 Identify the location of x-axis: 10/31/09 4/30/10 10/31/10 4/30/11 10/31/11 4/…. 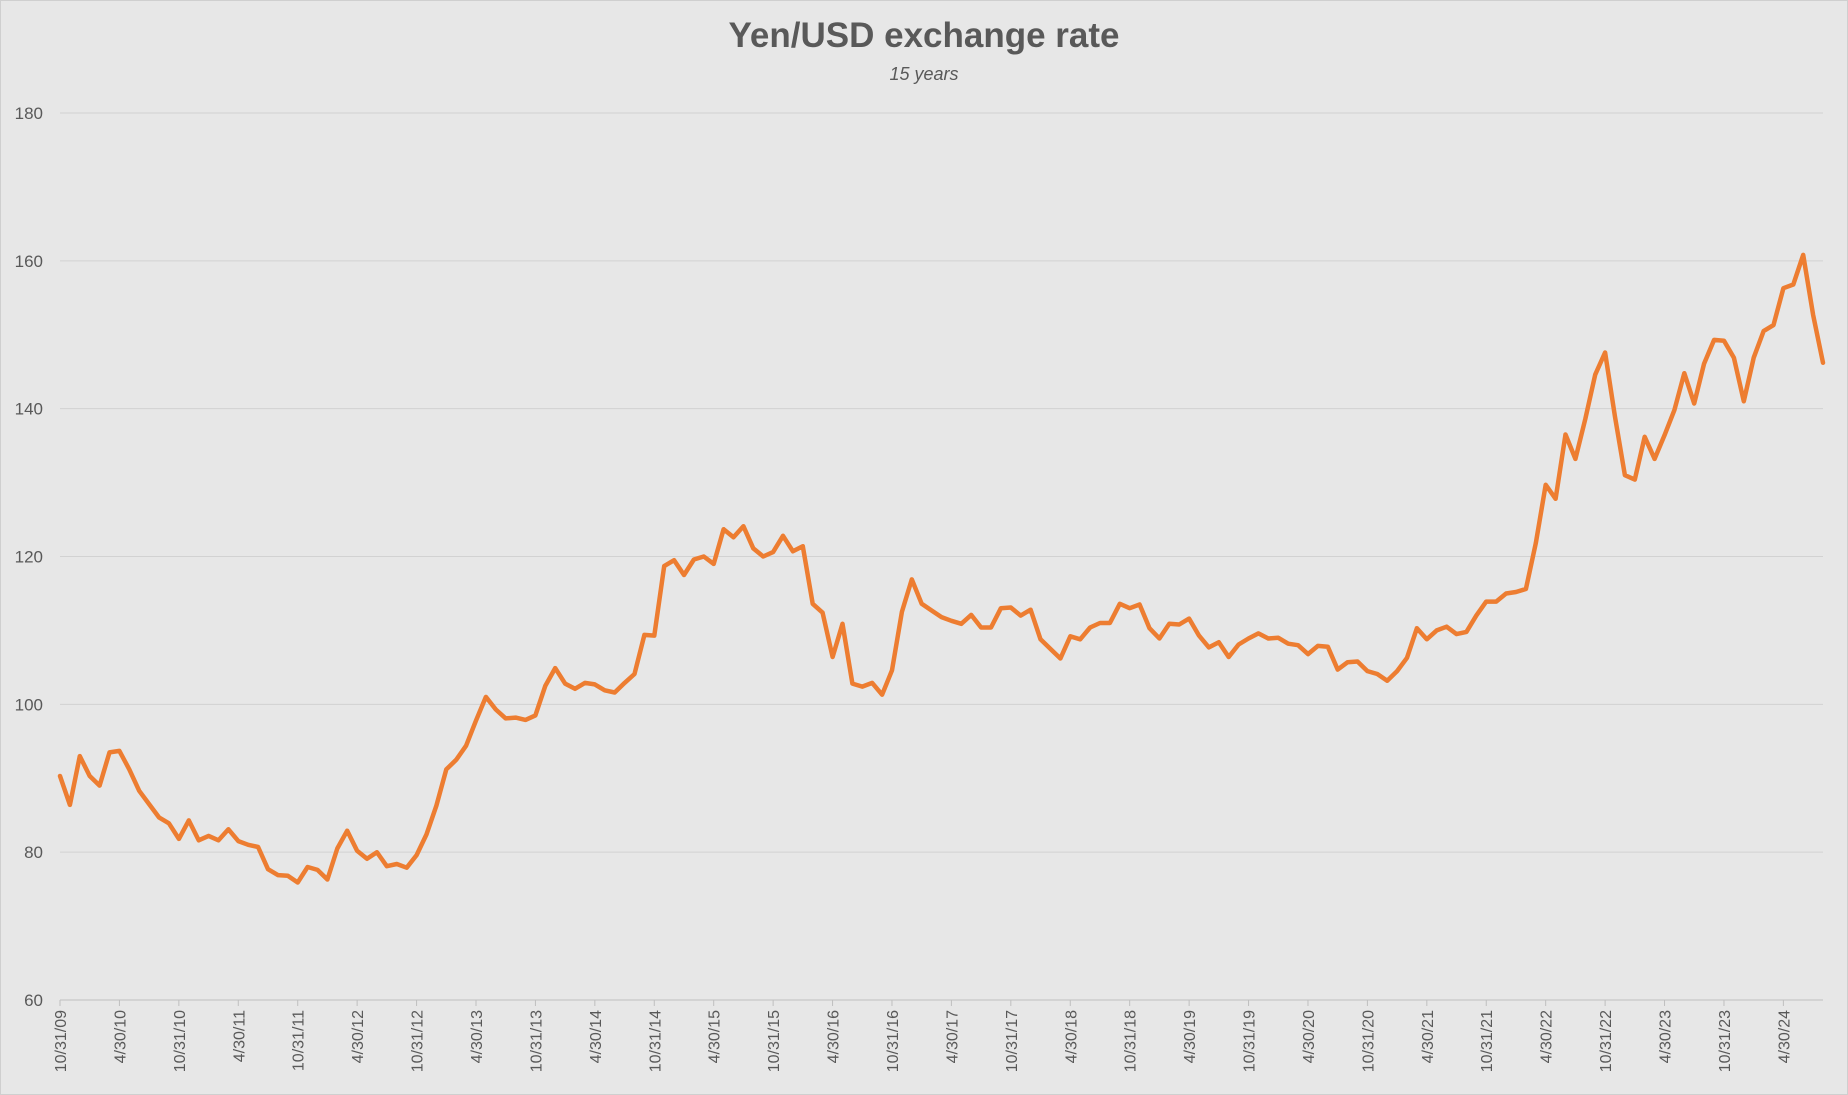
(938, 1035).